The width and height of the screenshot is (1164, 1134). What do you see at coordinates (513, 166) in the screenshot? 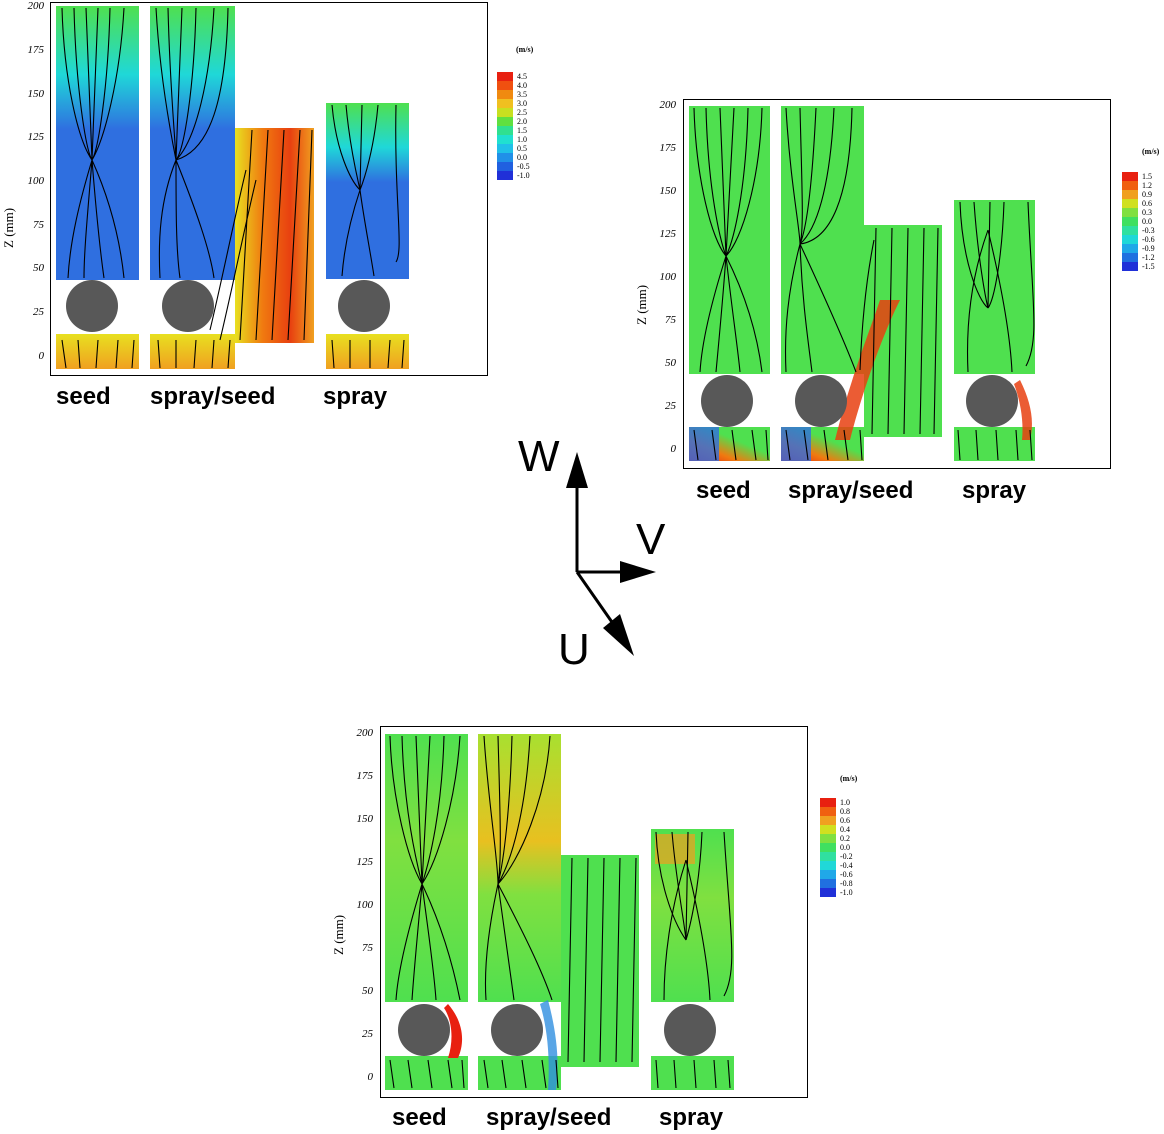
I see `colorbar-entry: -0.5` at bounding box center [513, 166].